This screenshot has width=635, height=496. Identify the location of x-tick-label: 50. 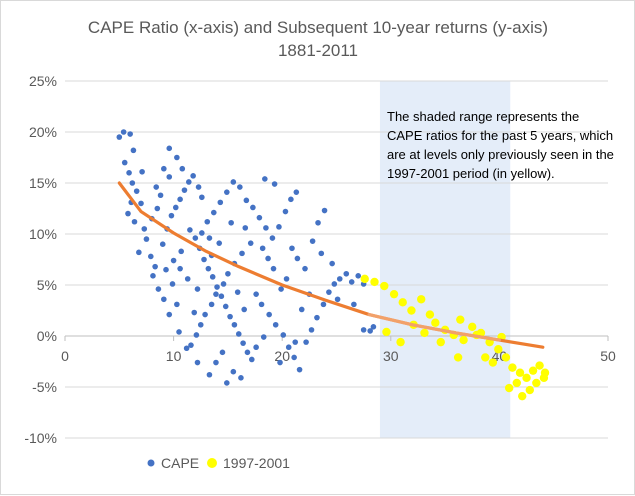
(608, 356).